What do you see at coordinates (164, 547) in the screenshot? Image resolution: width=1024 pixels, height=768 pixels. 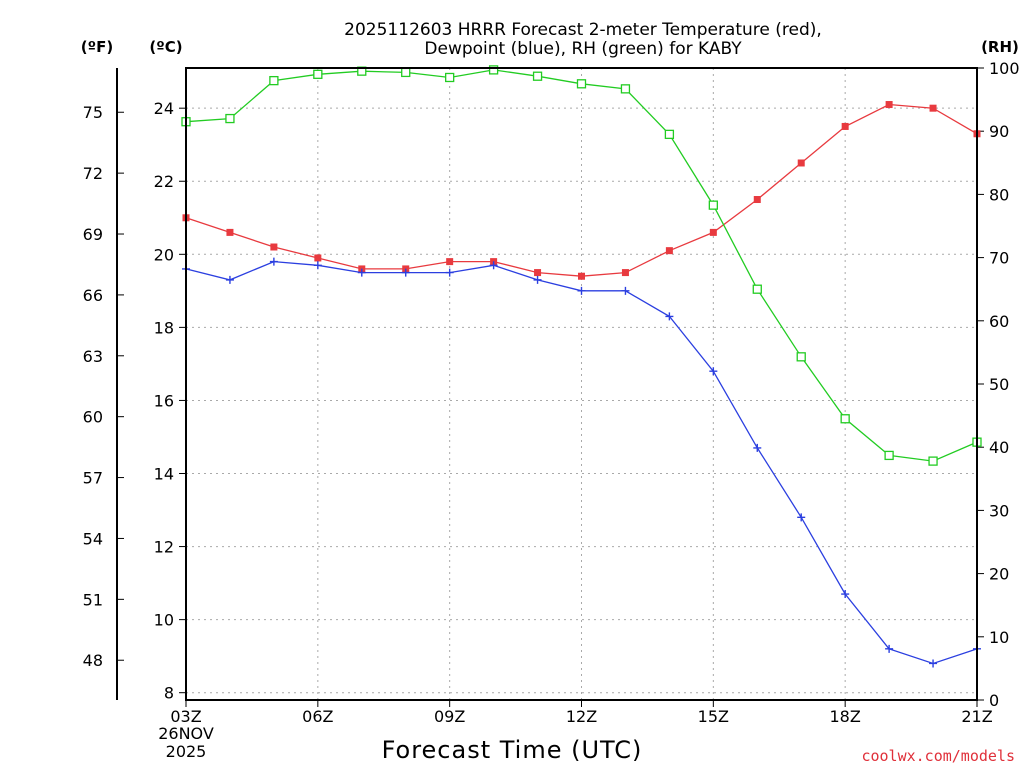 I see `celsius-tick-label: 12` at bounding box center [164, 547].